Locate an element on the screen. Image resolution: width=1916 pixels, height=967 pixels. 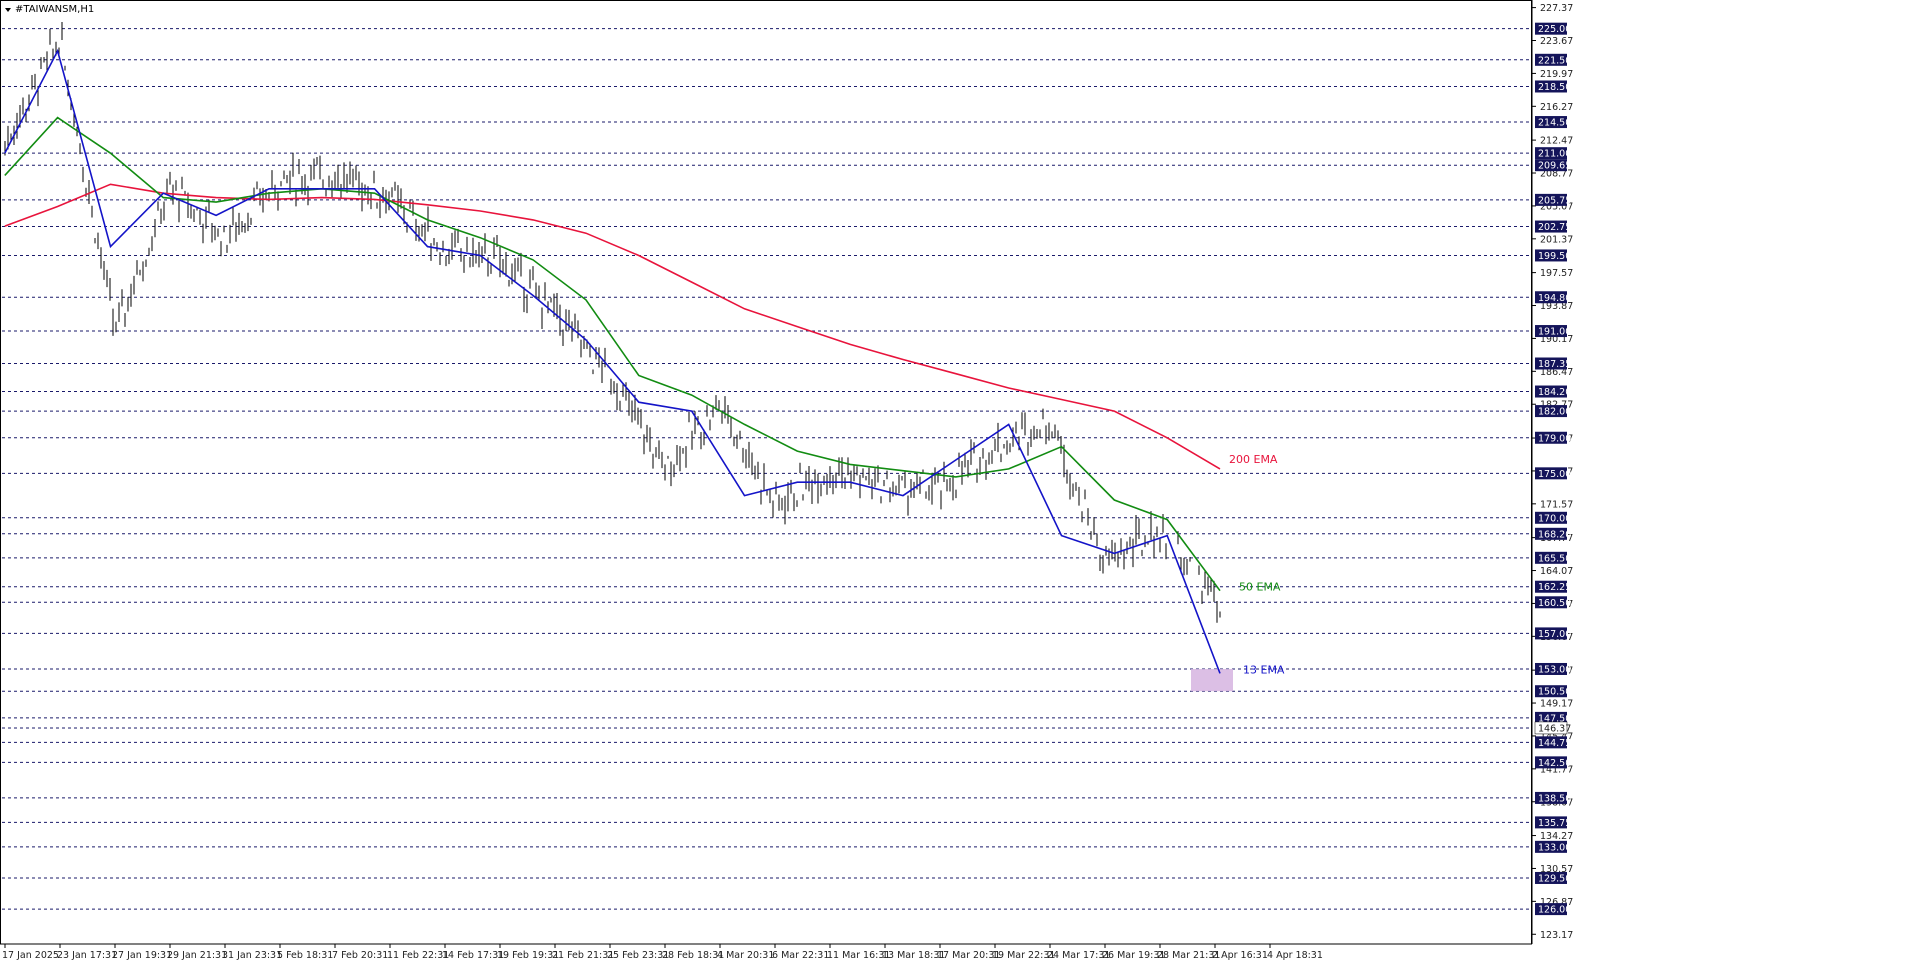
y-tick-label: 216.27 is located at coordinates (1556, 107).